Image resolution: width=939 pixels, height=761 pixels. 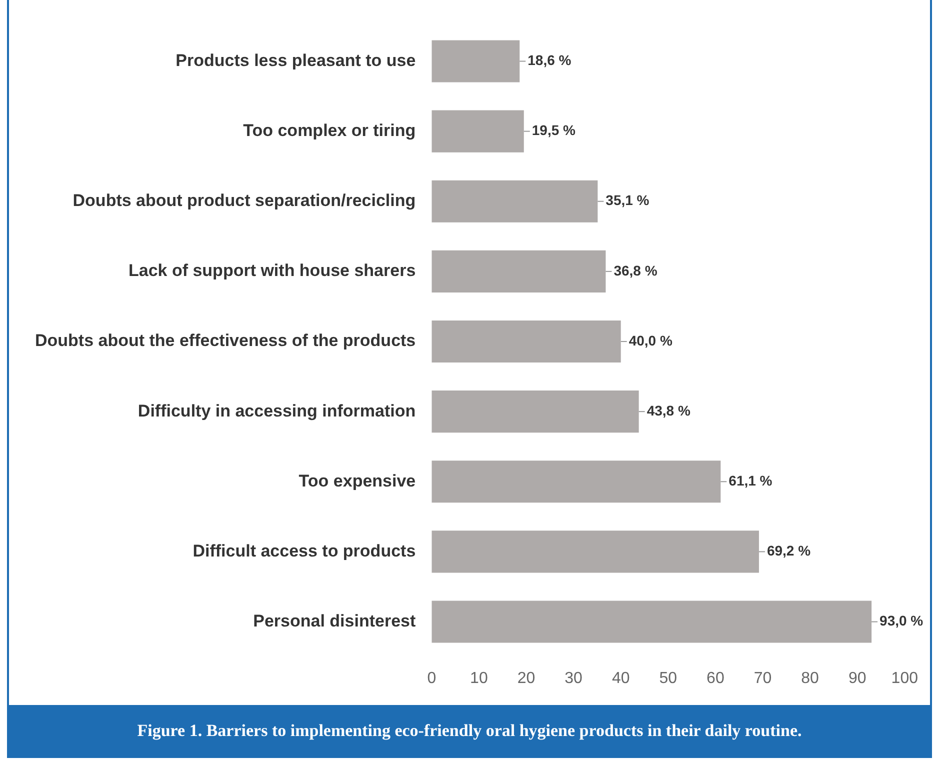 I want to click on data-label: 69,2 %, so click(x=789, y=550).